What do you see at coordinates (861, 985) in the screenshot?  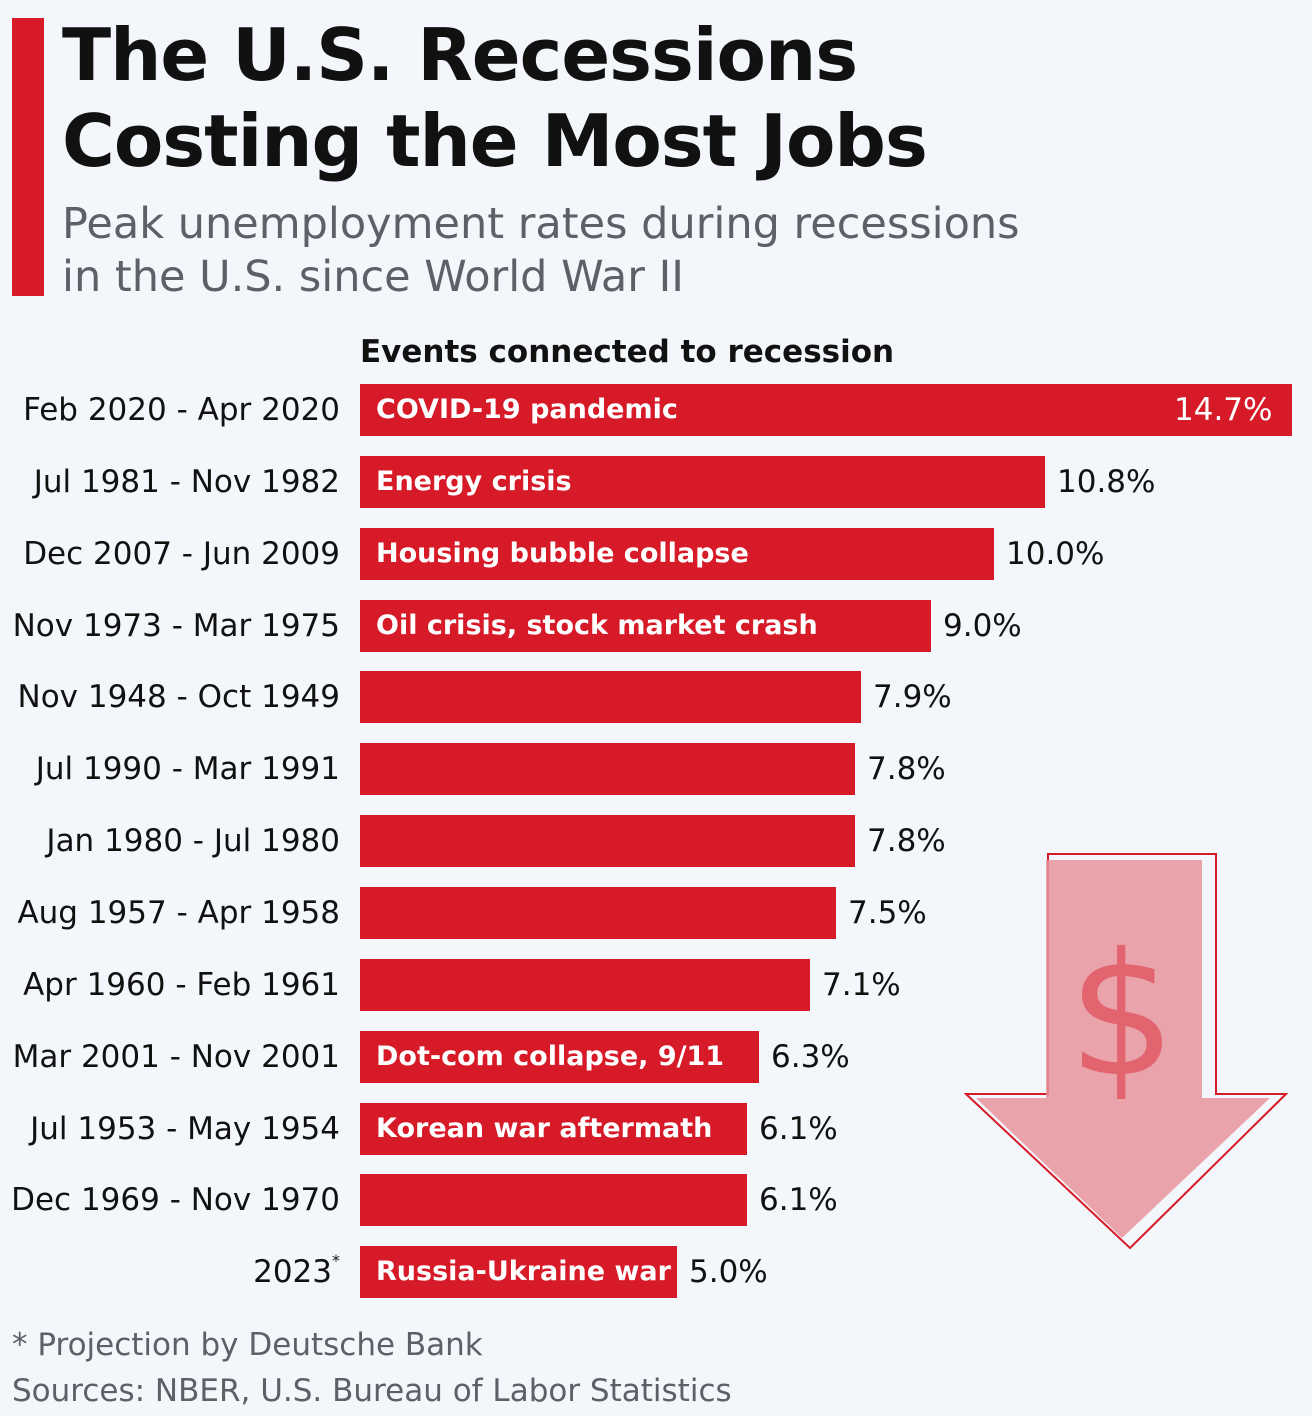 I see `bar-value-label: 7.1%` at bounding box center [861, 985].